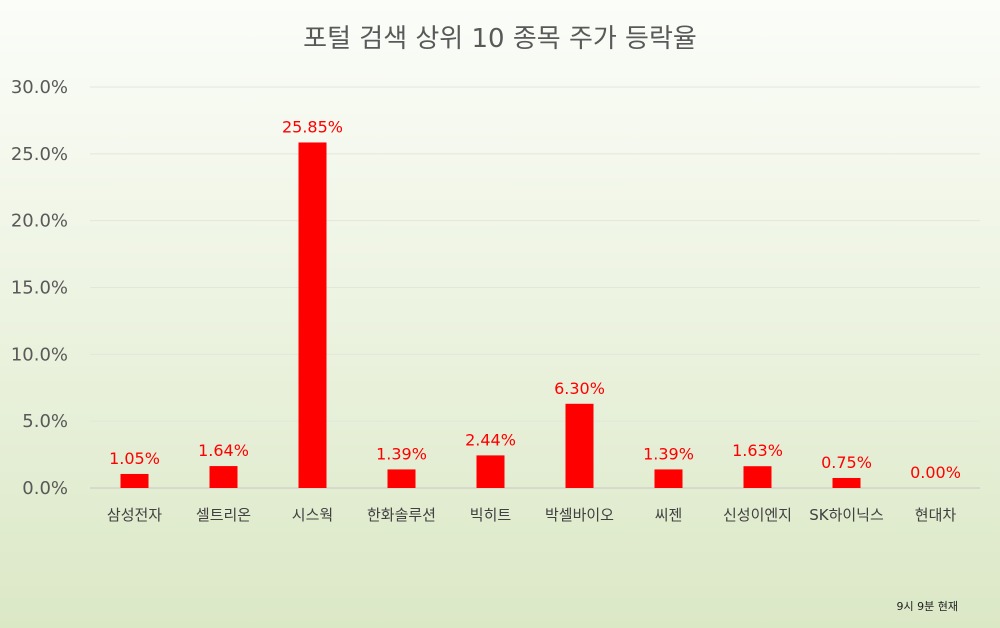 This screenshot has height=628, width=1000. I want to click on x-tick-label: 삼성전자, so click(134, 515).